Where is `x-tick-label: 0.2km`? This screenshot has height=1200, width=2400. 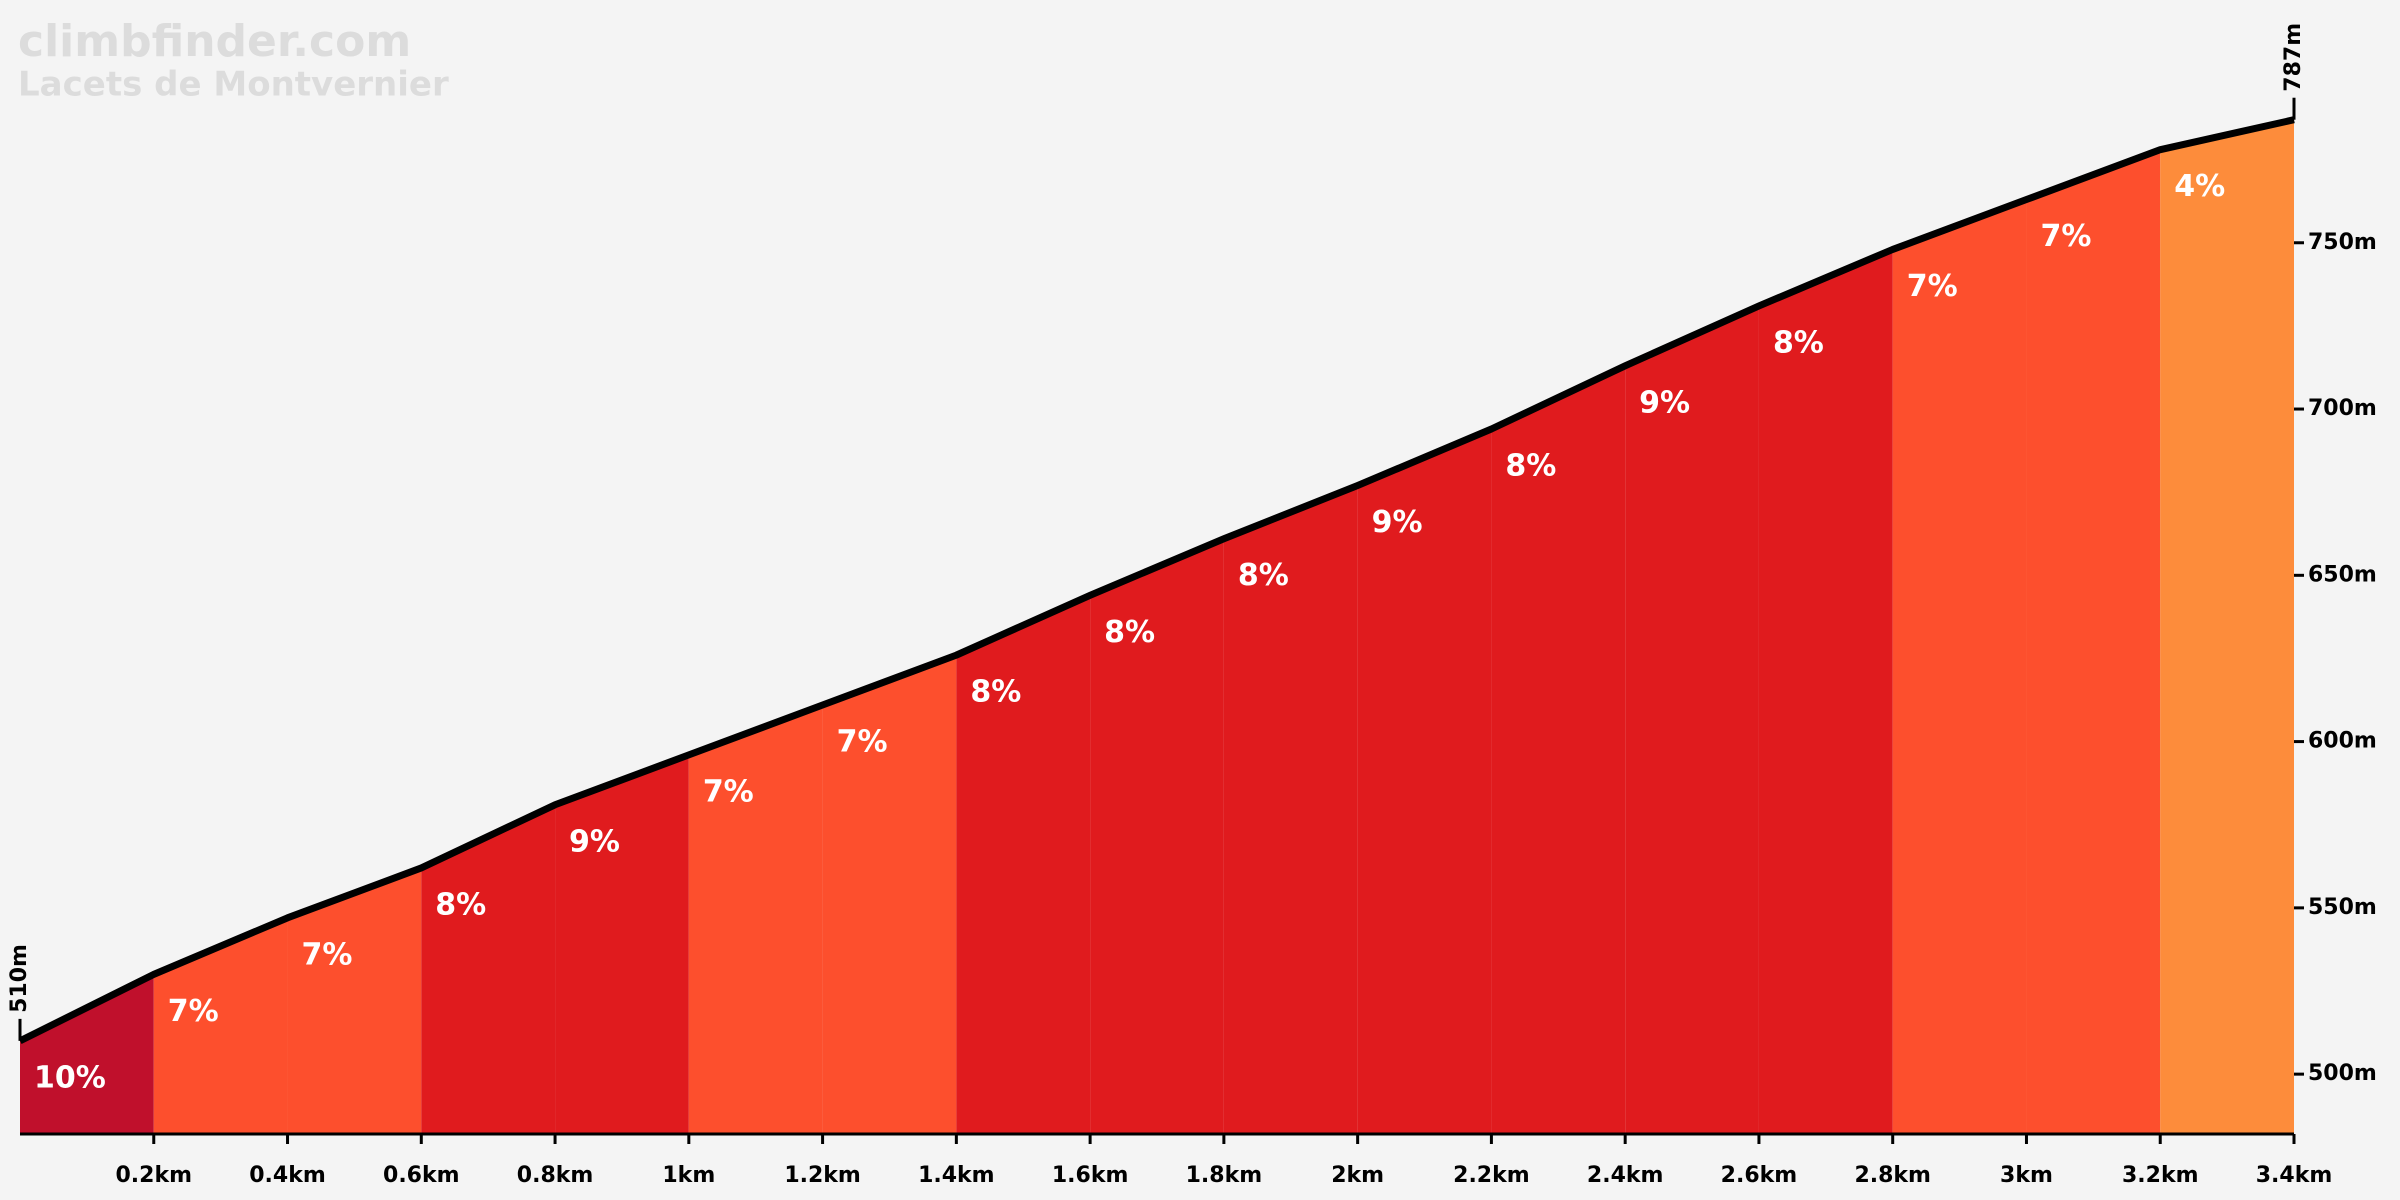 x-tick-label: 0.2km is located at coordinates (153, 1175).